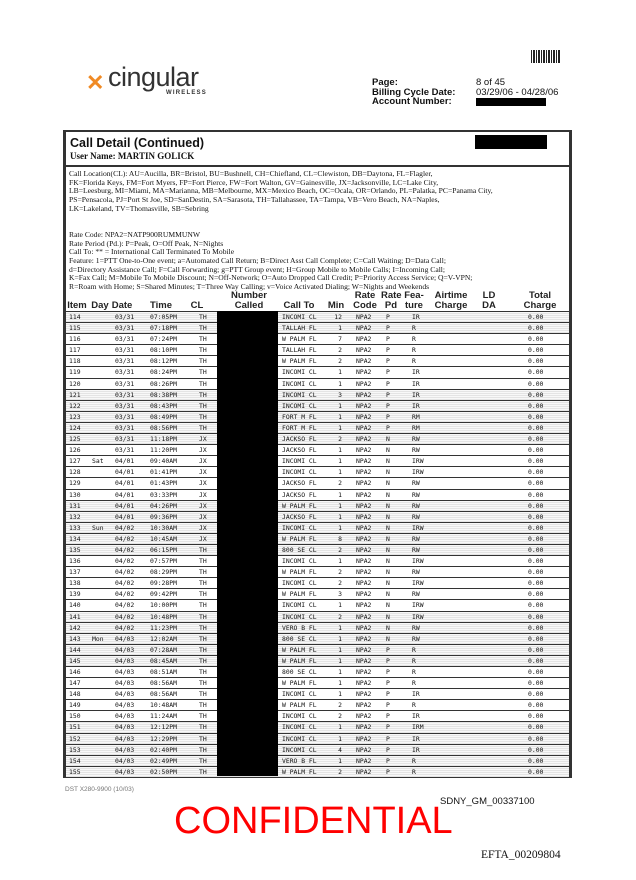 This screenshot has height=880, width=636. I want to click on table-row: 132 04/01 09:36PM JX JACKSO FL 1 NPA2 N RW 0.00, so click(317, 516).